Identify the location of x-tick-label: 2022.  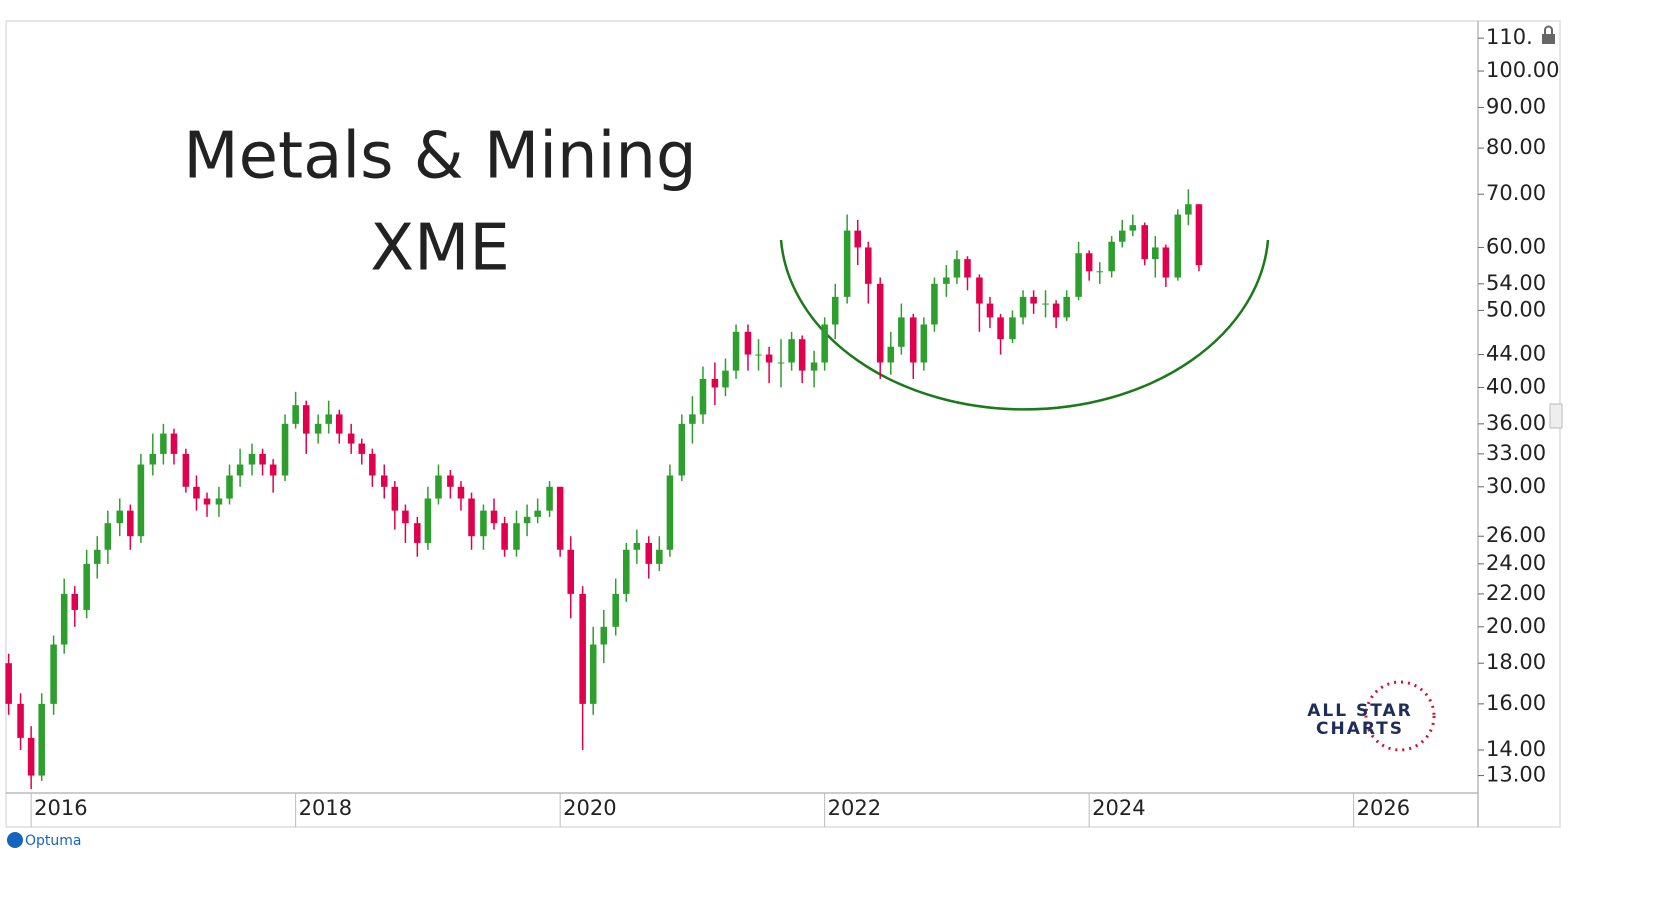
(854, 808).